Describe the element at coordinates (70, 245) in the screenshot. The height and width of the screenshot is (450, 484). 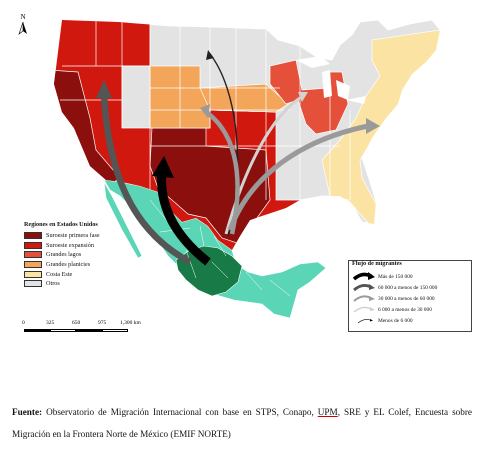
I see `legend-label: Suroeste expansión` at that location.